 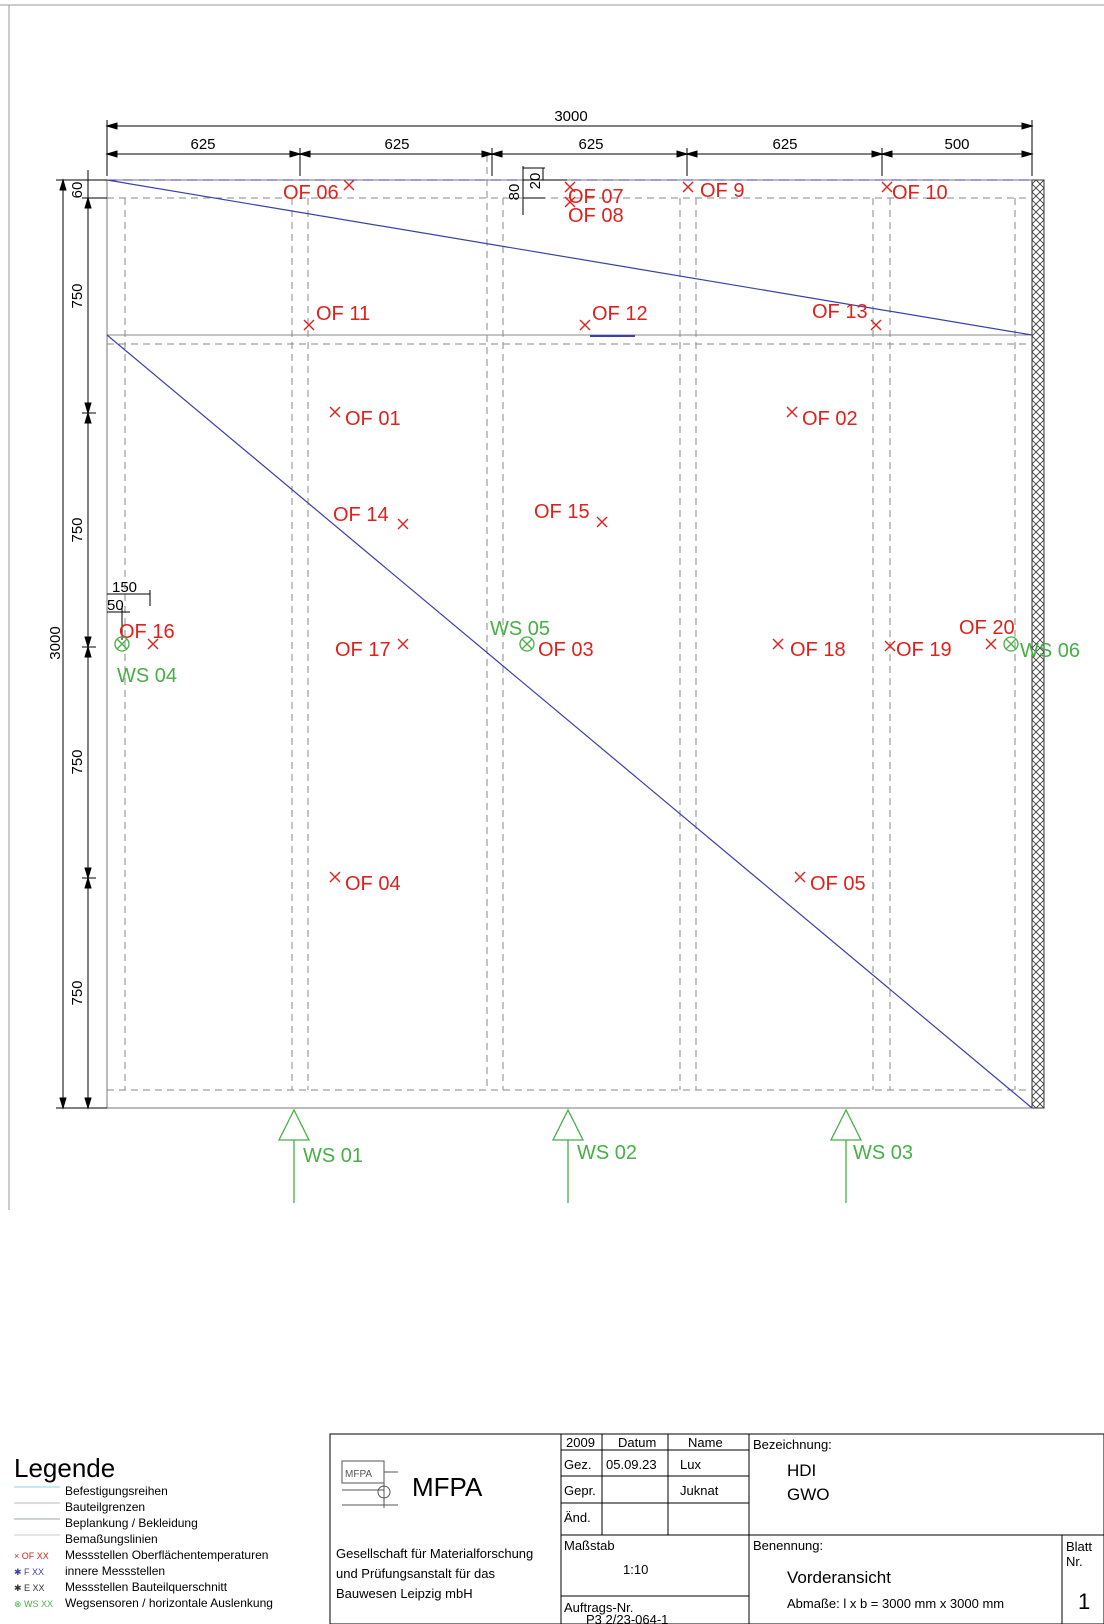 I want to click on tb-col-datum: Datum, so click(x=637, y=1442).